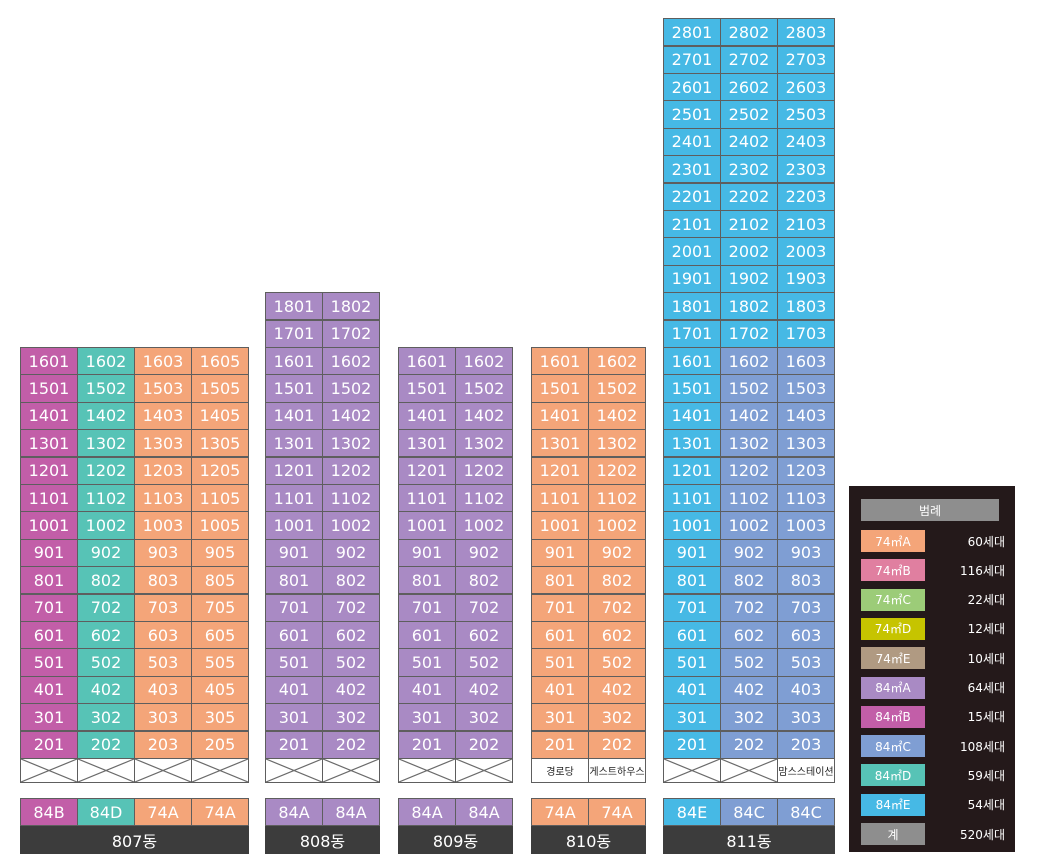 Image resolution: width=1040 pixels, height=866 pixels. Describe the element at coordinates (749, 114) in the screenshot. I see `unit-cell: 2502` at that location.